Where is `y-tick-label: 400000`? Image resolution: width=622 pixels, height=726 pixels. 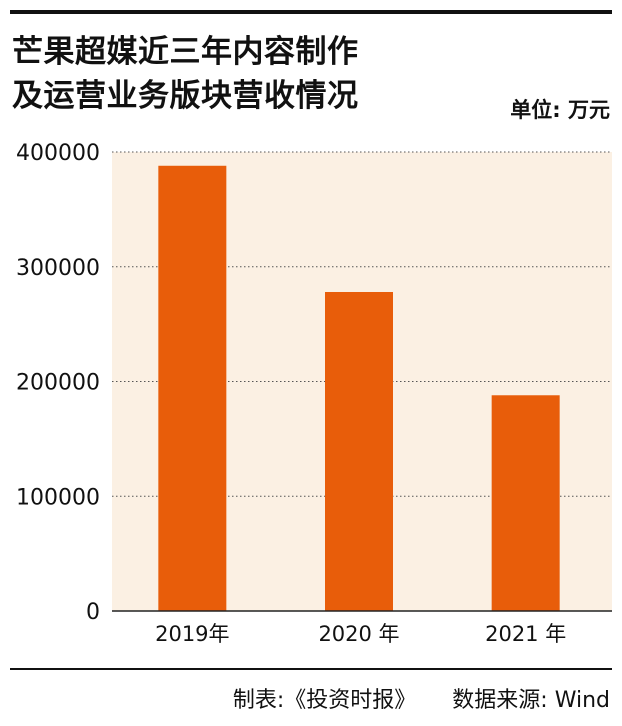 y-tick-label: 400000 is located at coordinates (58, 153).